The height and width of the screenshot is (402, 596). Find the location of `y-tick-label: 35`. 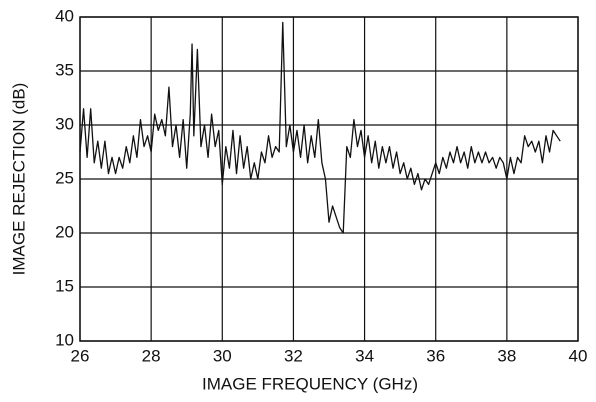

y-tick-label: 35 is located at coordinates (64, 69).